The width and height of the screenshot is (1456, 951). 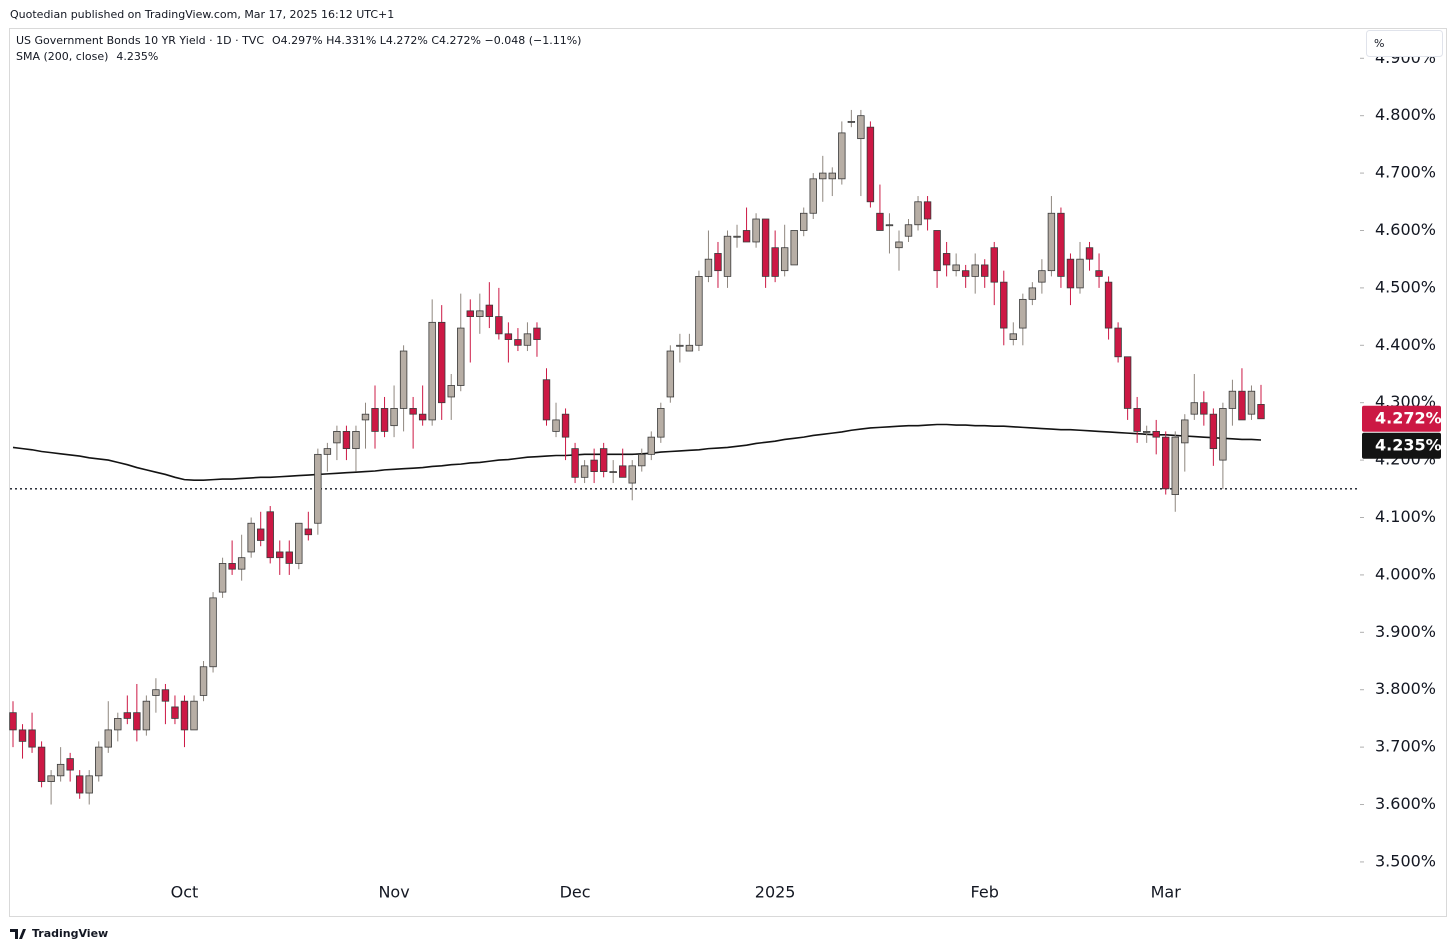 I want to click on unit-box, so click(x=1404, y=43).